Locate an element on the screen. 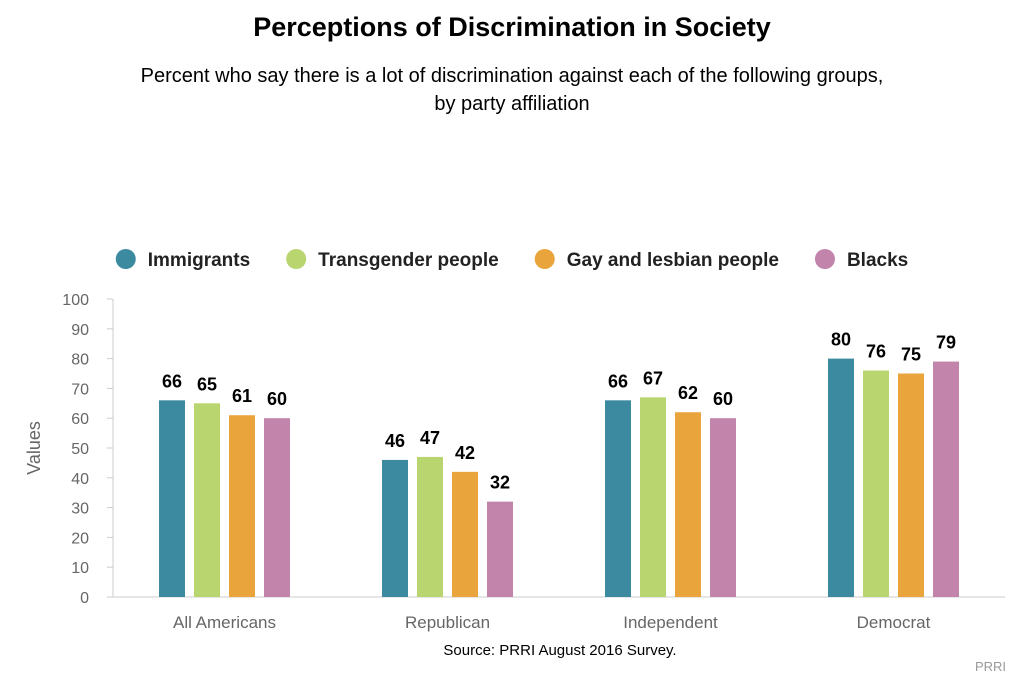  data-label: 65 is located at coordinates (207, 384).